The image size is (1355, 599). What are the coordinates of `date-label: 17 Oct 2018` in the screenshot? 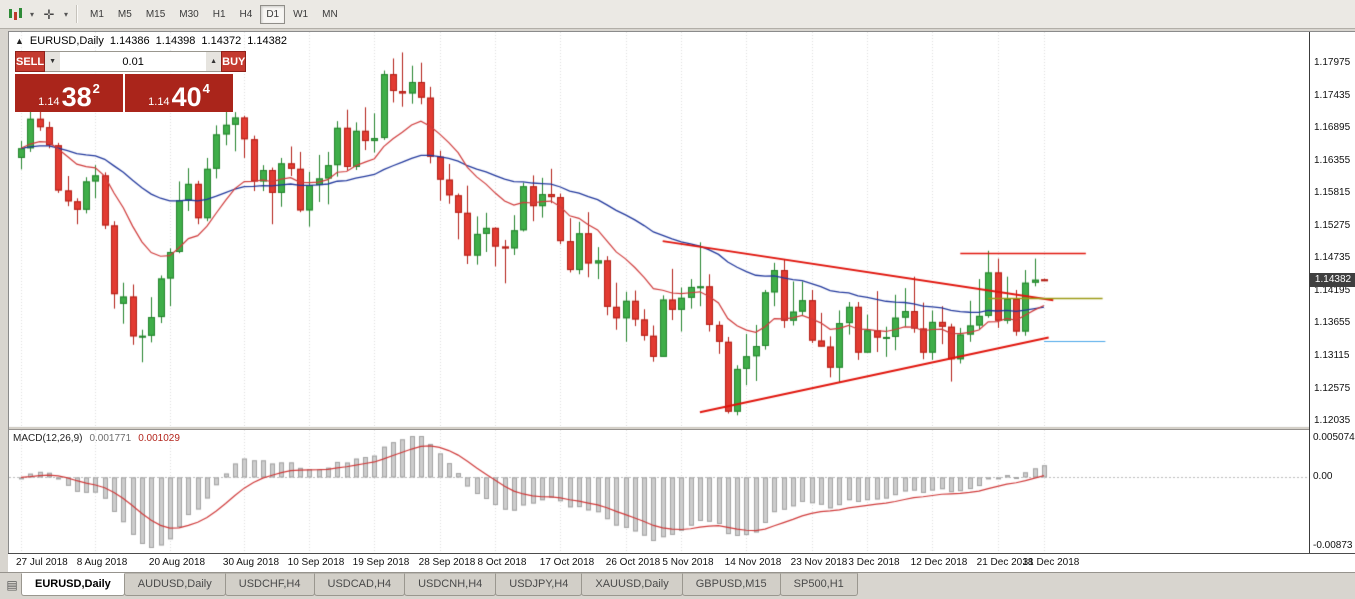 It's located at (567, 562).